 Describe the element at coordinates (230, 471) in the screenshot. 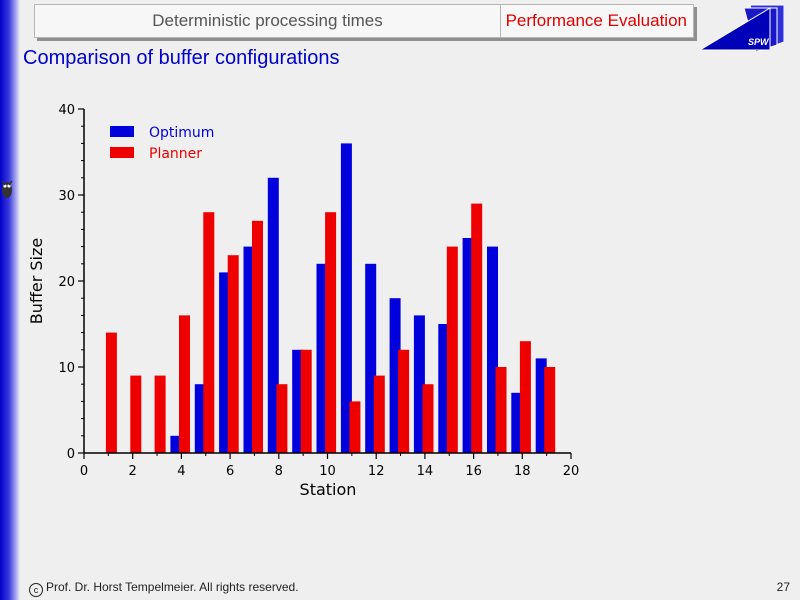

I see `x-tick-label: 6` at that location.